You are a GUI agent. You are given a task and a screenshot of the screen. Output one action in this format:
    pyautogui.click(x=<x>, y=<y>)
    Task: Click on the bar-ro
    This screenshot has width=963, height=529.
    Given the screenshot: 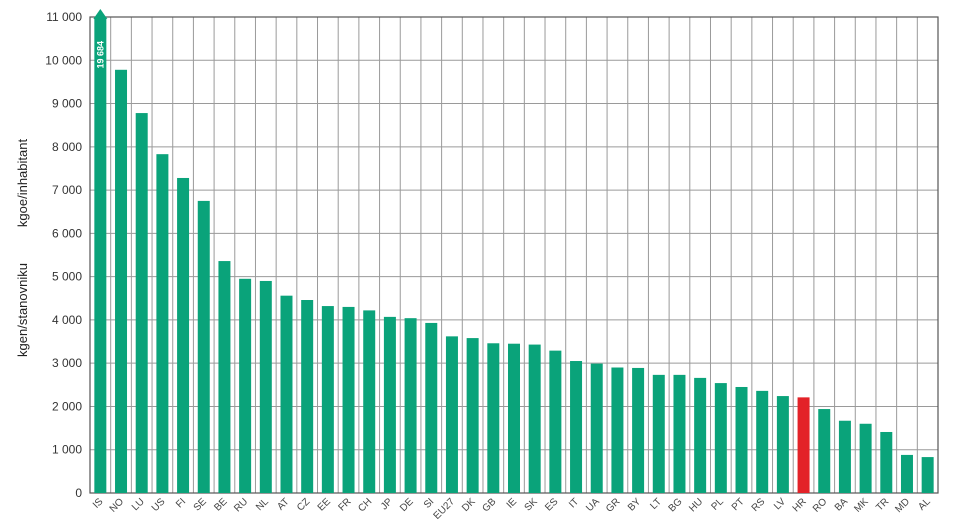 What is the action you would take?
    pyautogui.click(x=824, y=451)
    